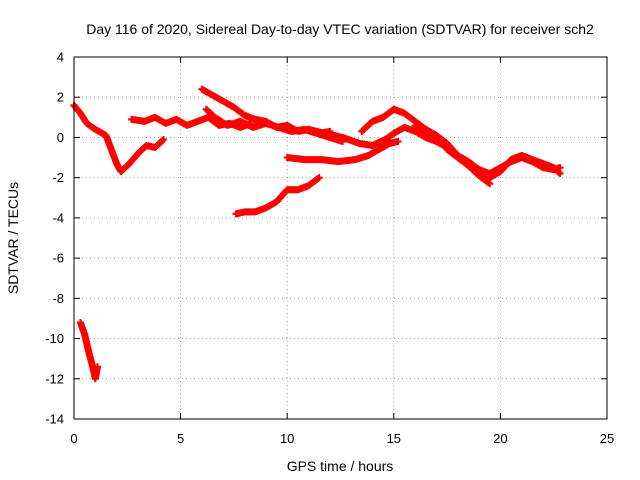 This screenshot has height=480, width=640. Describe the element at coordinates (58, 258) in the screenshot. I see `y-tick-label: -6` at that location.